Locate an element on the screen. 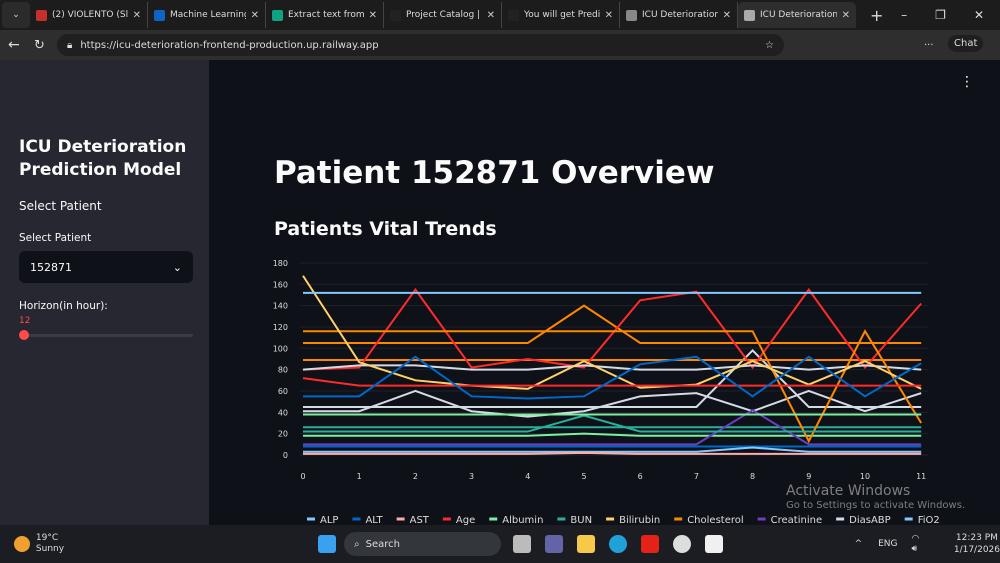  maximize-button: ❐ is located at coordinates (940, 15).